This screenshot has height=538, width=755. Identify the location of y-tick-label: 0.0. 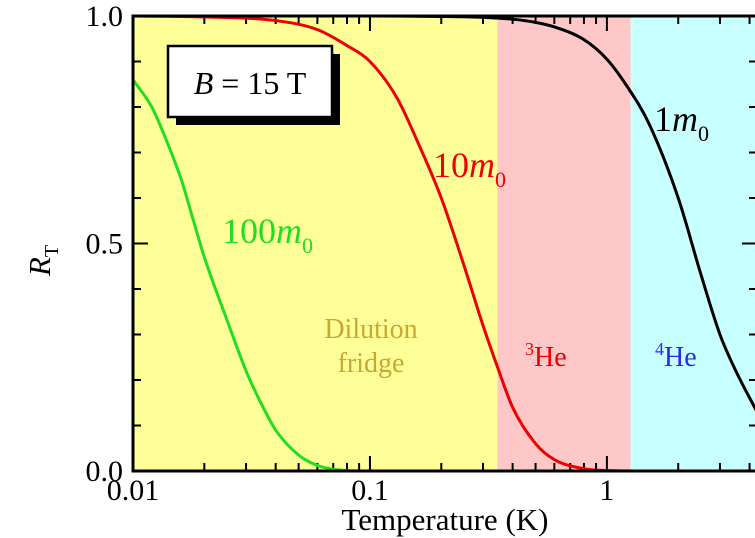
(105, 471).